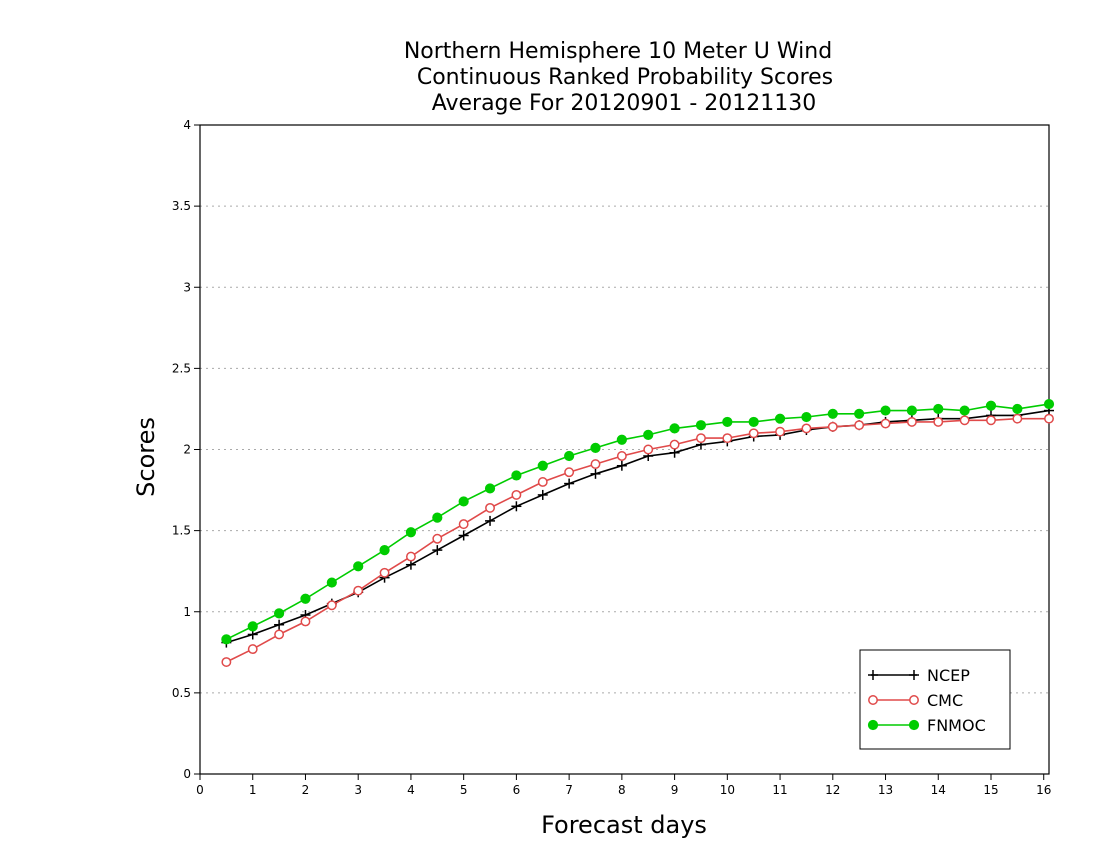 The width and height of the screenshot is (1100, 850). I want to click on y-tick-label: 0.5, so click(181, 693).